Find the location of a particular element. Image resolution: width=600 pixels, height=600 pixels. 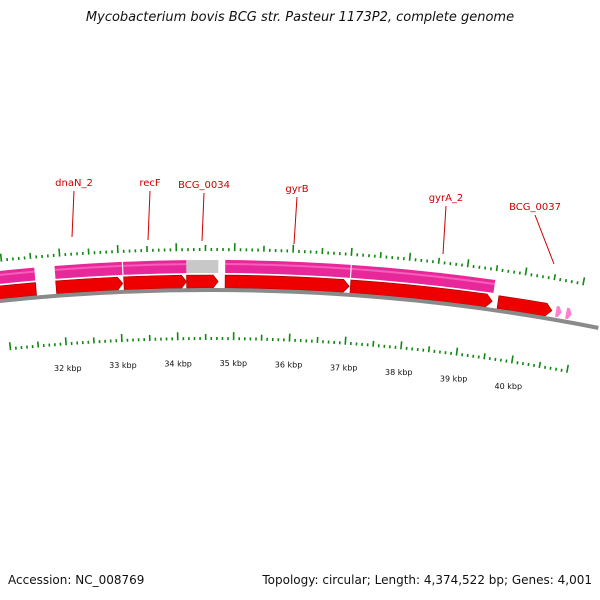

kbp-label: 40 kbp is located at coordinates (509, 386).